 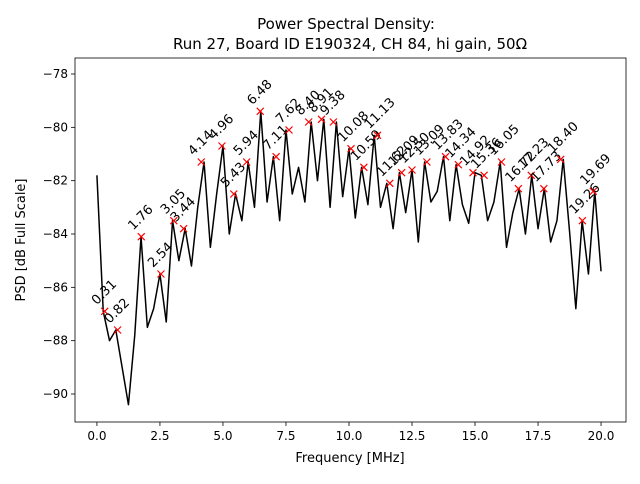 What do you see at coordinates (55, 127) in the screenshot?
I see `y-tick-label: −80` at bounding box center [55, 127].